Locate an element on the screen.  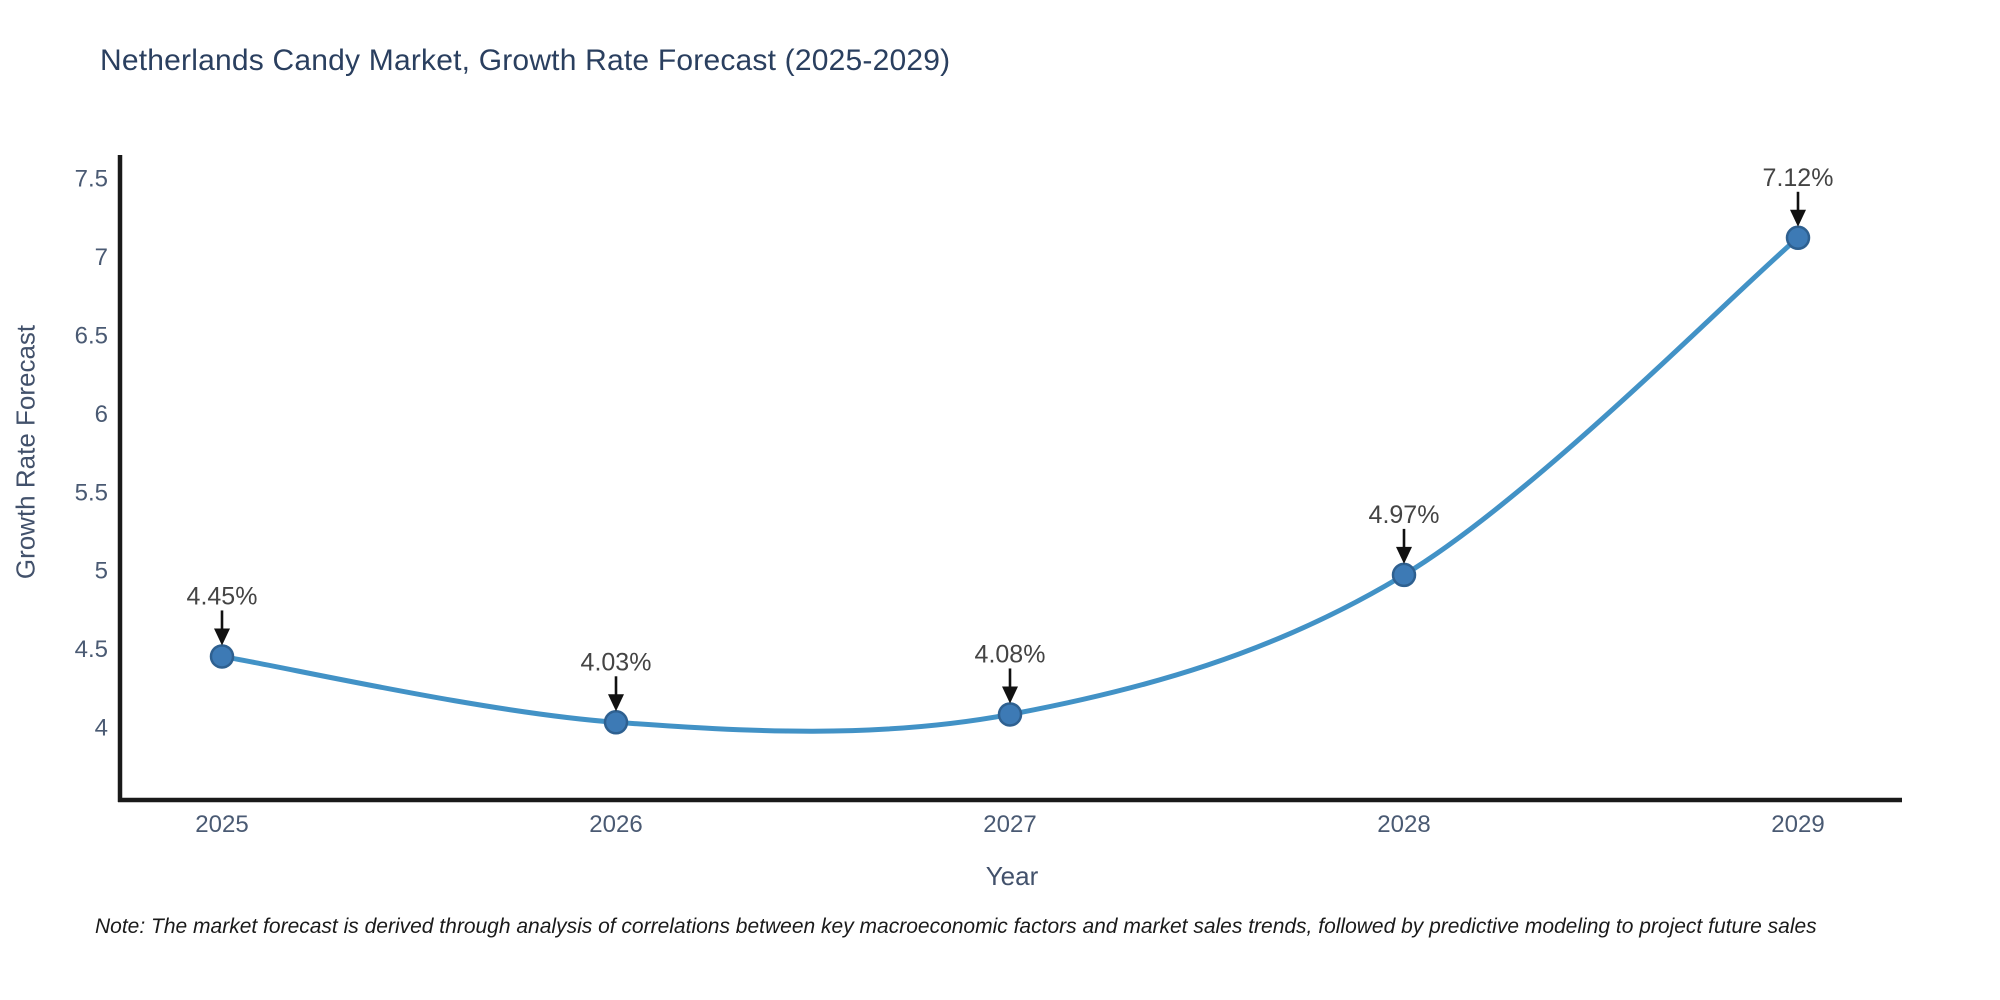
data-point-label: 4.97% is located at coordinates (1404, 515).